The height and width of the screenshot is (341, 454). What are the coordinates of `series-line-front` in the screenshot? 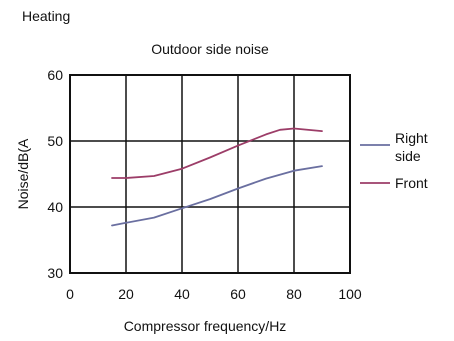 It's located at (217, 153).